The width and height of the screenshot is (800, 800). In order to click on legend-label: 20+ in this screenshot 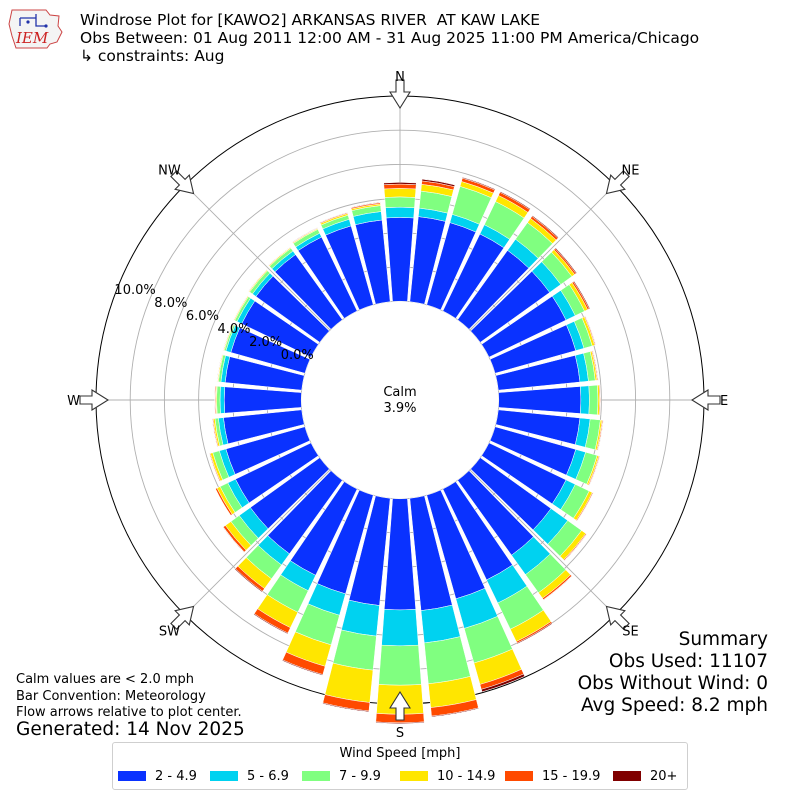, I will do `click(664, 776)`.